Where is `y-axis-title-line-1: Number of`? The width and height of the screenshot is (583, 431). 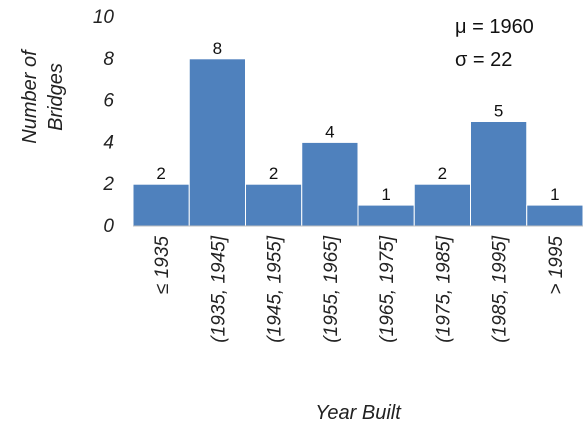 y-axis-title-line-1: Number of is located at coordinates (30, 96).